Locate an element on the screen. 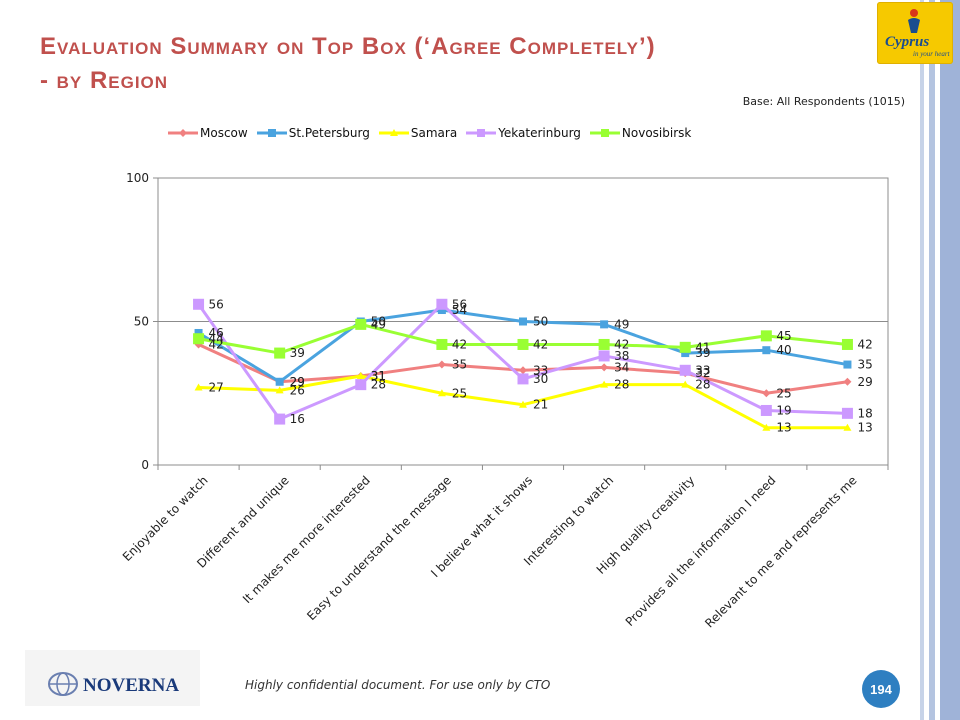 This screenshot has width=960, height=720. page-number-badge: 194 is located at coordinates (881, 689).